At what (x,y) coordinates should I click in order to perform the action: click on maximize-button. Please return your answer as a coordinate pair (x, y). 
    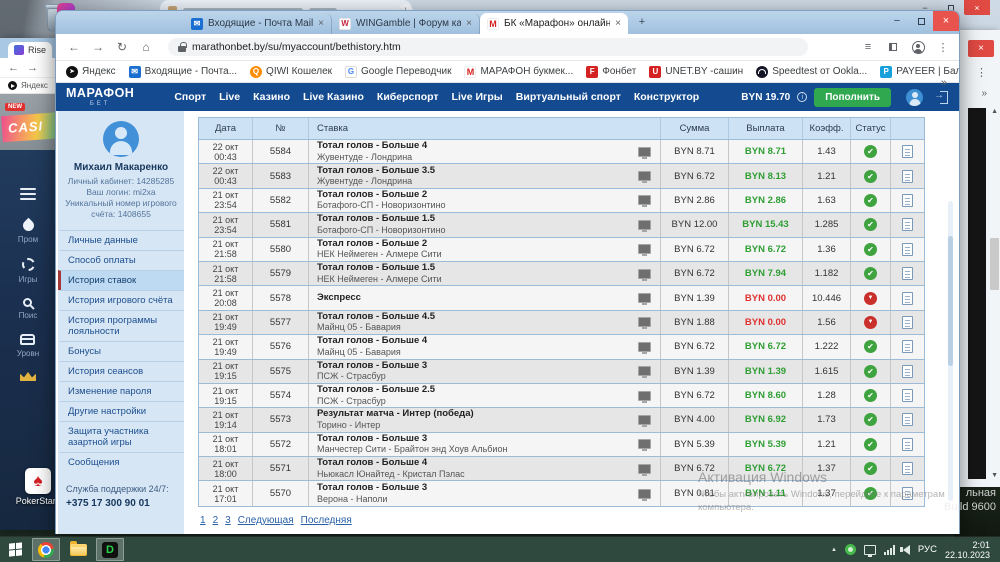
    Looking at the image, I should click on (921, 21).